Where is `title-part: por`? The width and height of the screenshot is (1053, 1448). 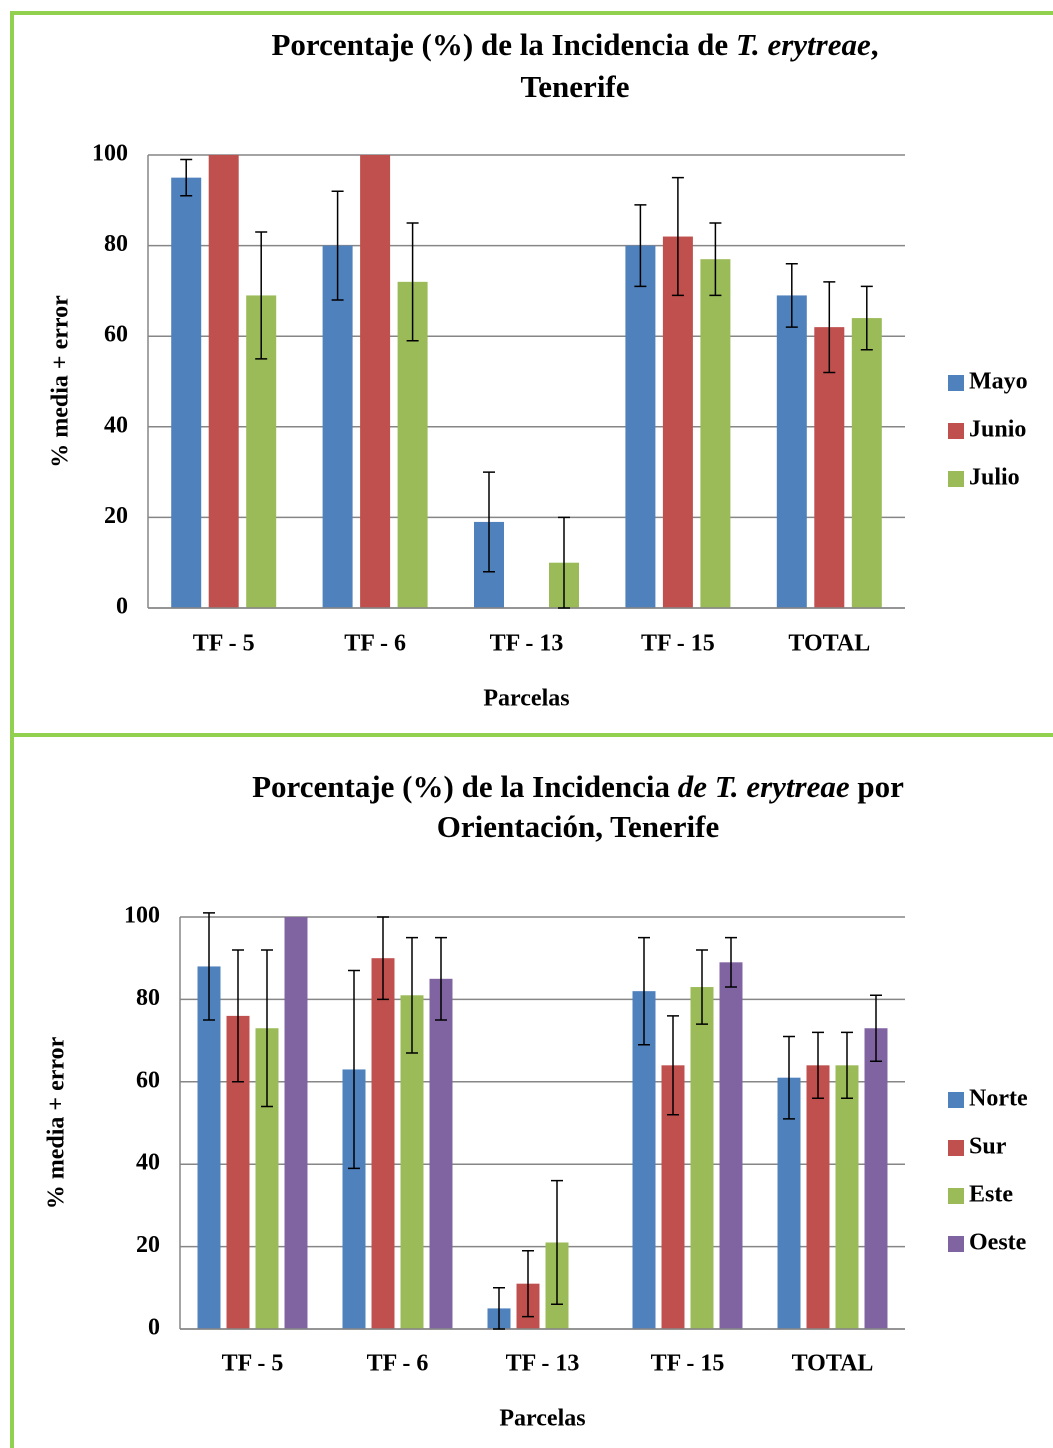 title-part: por is located at coordinates (877, 786).